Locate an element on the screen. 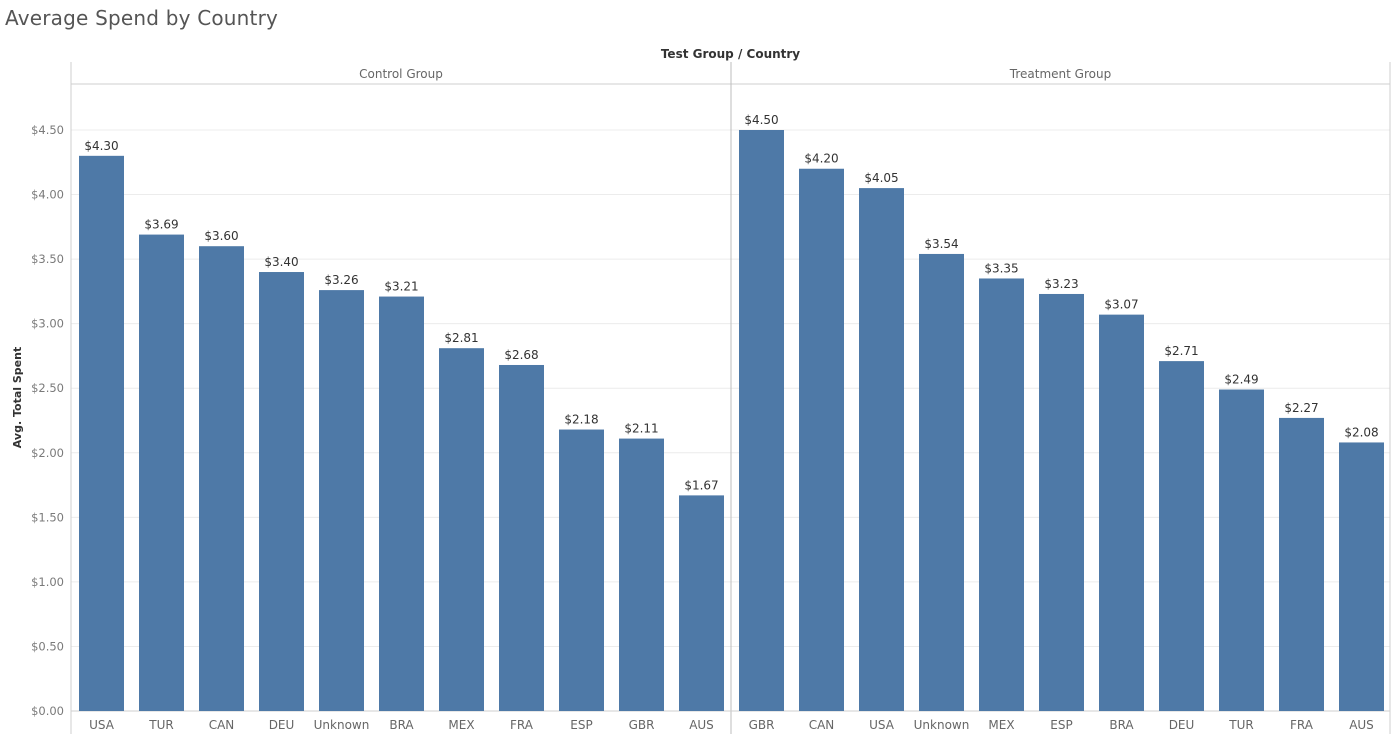 Image resolution: width=1393 pixels, height=738 pixels. y-tick-label: $4.00 is located at coordinates (47, 195).